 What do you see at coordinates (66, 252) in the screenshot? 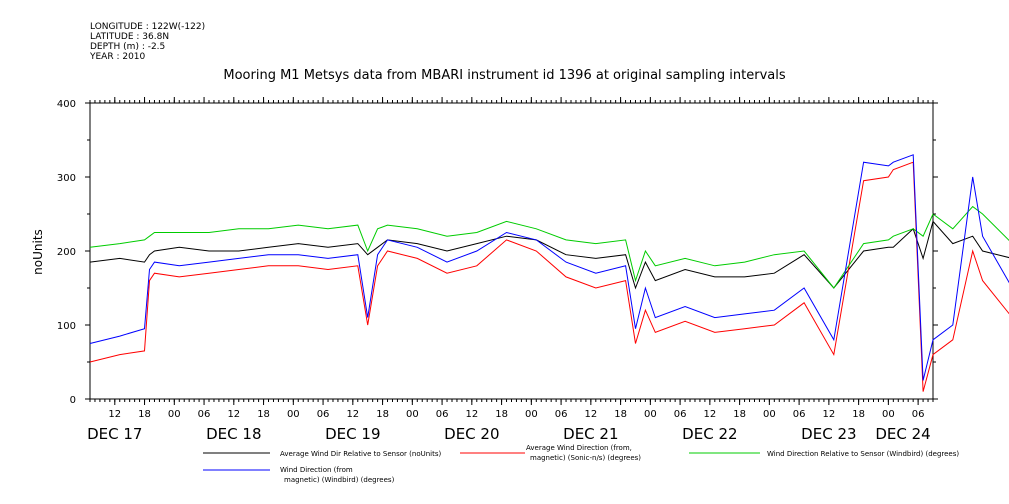
I see `y-tick-label: 200` at bounding box center [66, 252].